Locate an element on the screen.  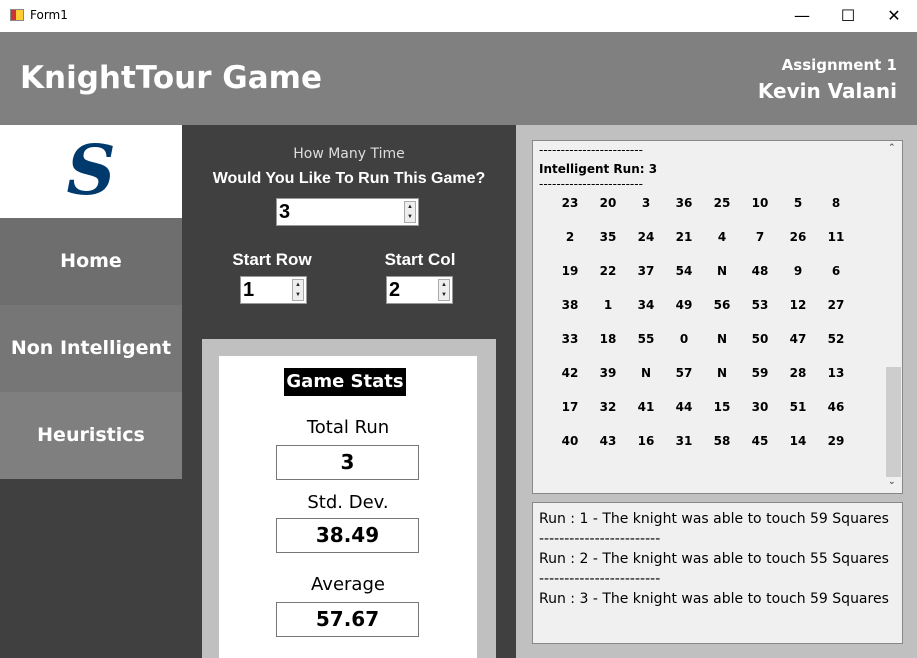
board-cell: 57 is located at coordinates (684, 373).